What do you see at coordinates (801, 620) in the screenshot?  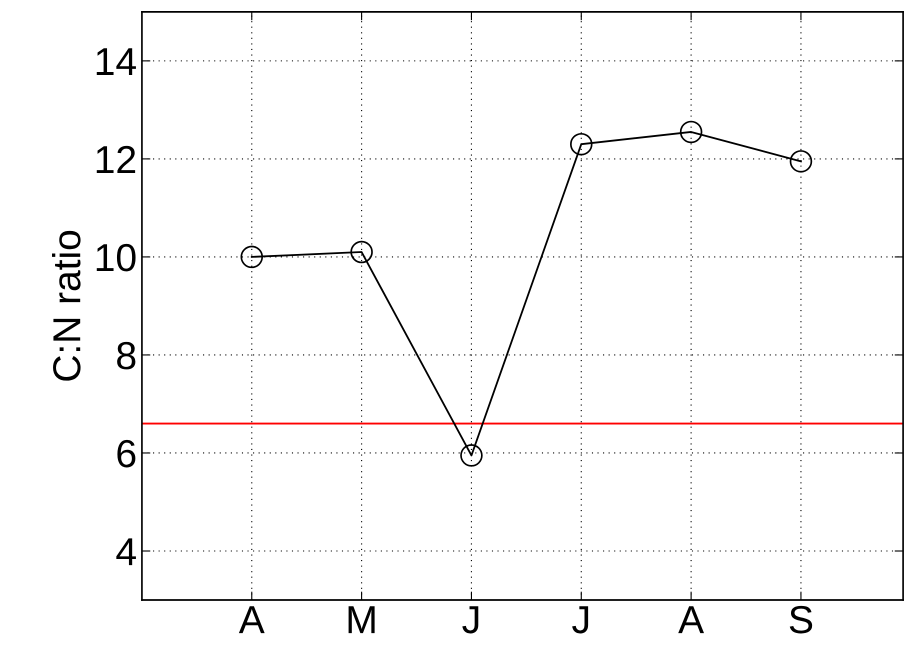 I see `x-tick-label: S` at bounding box center [801, 620].